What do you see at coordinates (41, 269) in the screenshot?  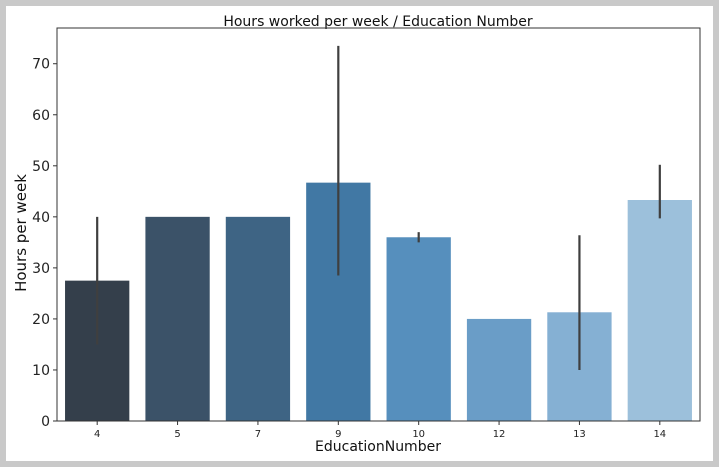 I see `y-tick-label-30: 30` at bounding box center [41, 269].